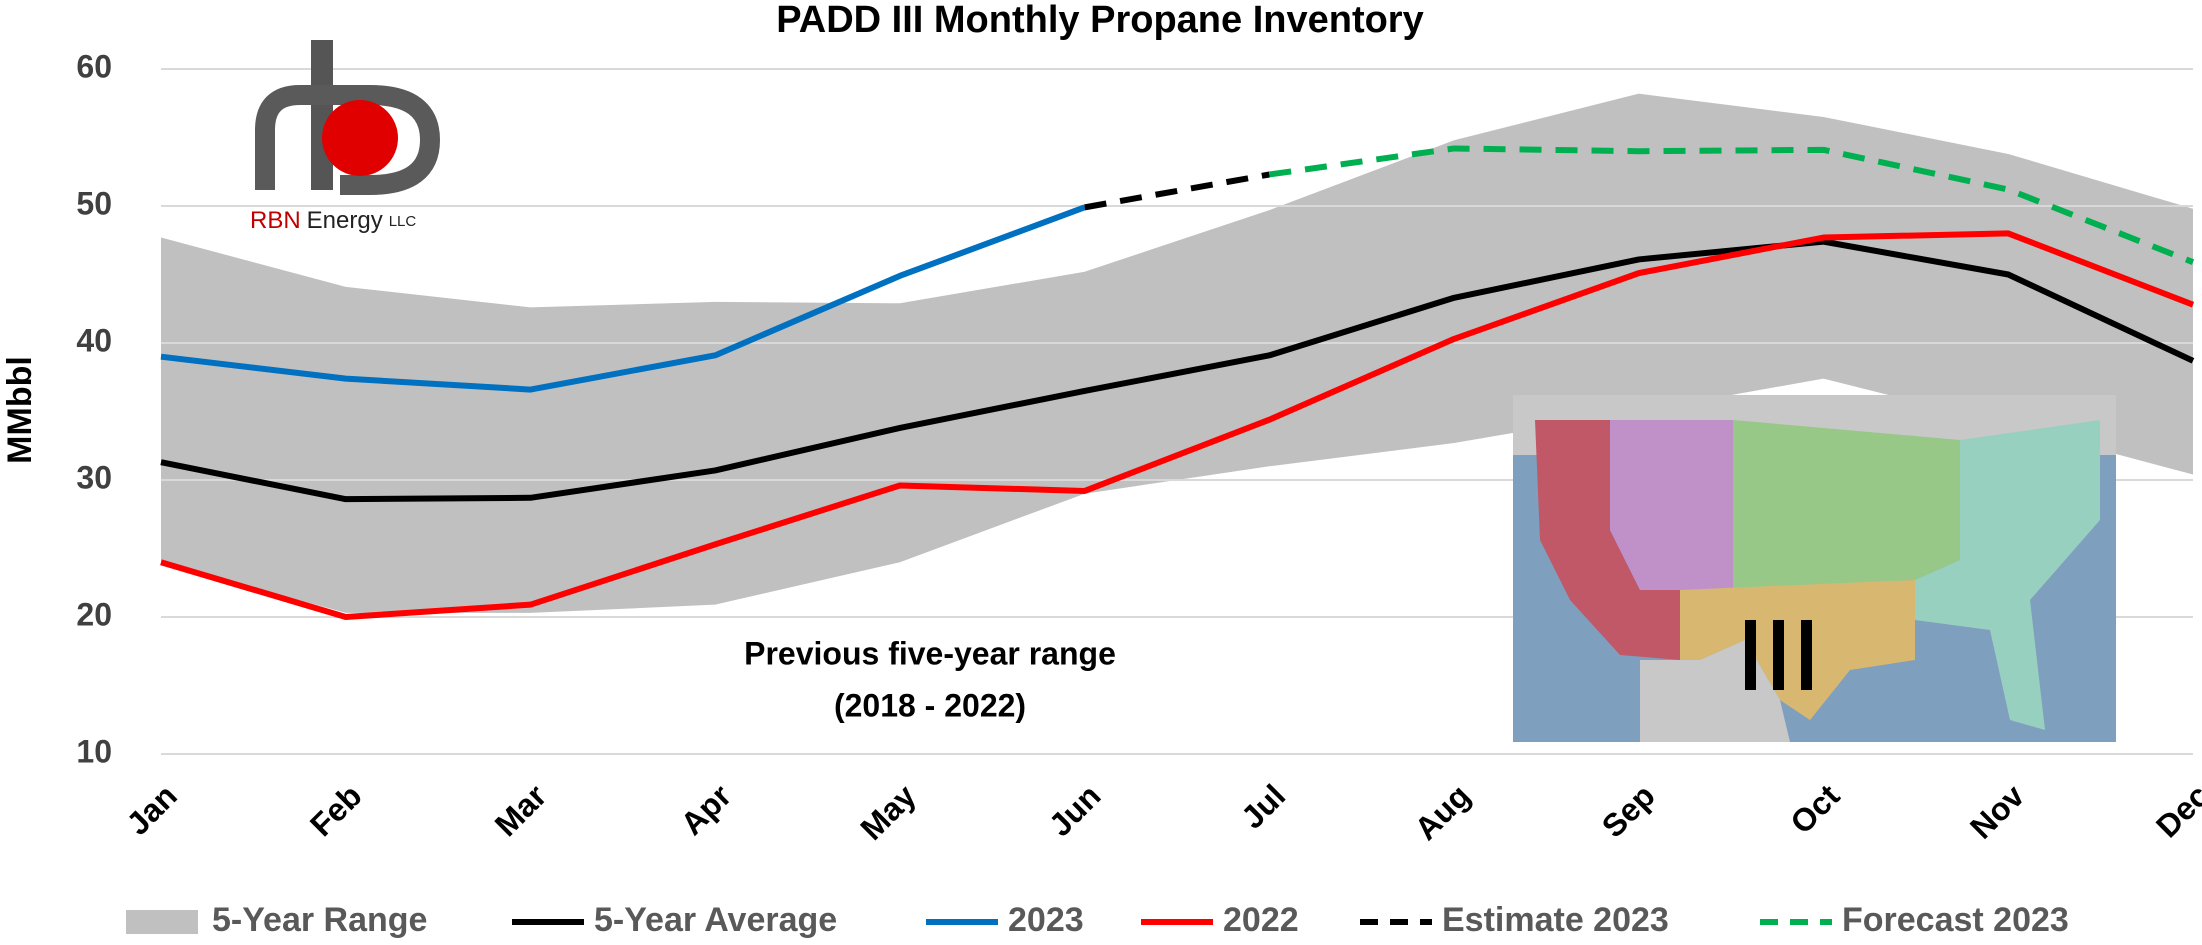 This screenshot has height=945, width=2202. What do you see at coordinates (1997, 811) in the screenshot?
I see `x-tick-label: Nov` at bounding box center [1997, 811].